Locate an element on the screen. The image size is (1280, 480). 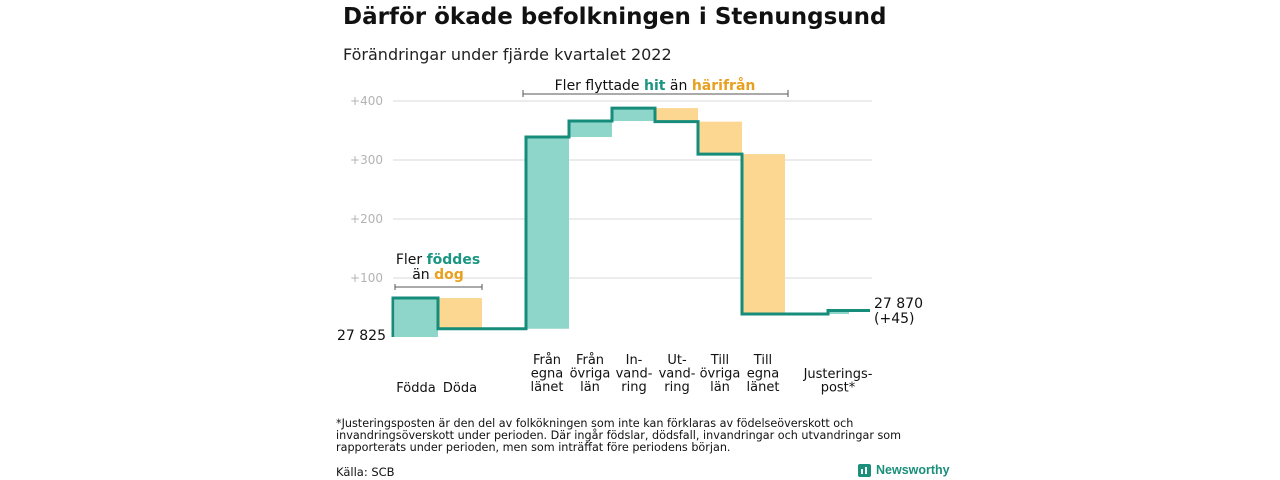
category-label: Födda is located at coordinates (415, 388).